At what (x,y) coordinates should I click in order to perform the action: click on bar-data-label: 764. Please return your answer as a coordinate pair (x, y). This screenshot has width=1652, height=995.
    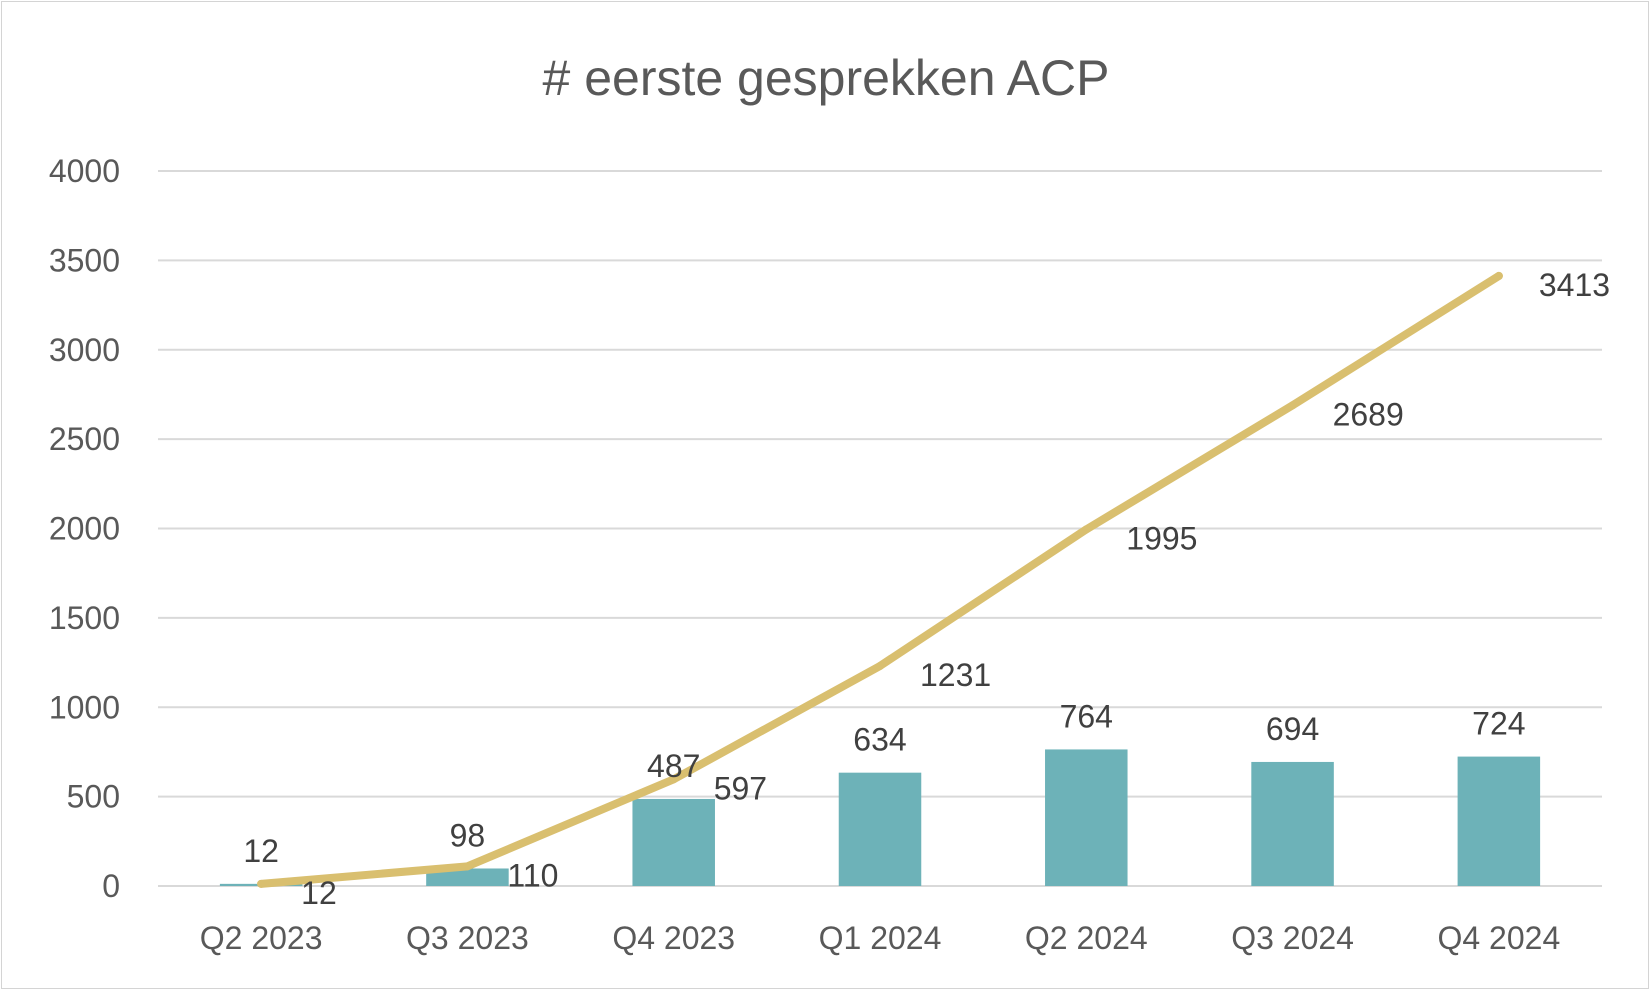
    Looking at the image, I should click on (1086, 716).